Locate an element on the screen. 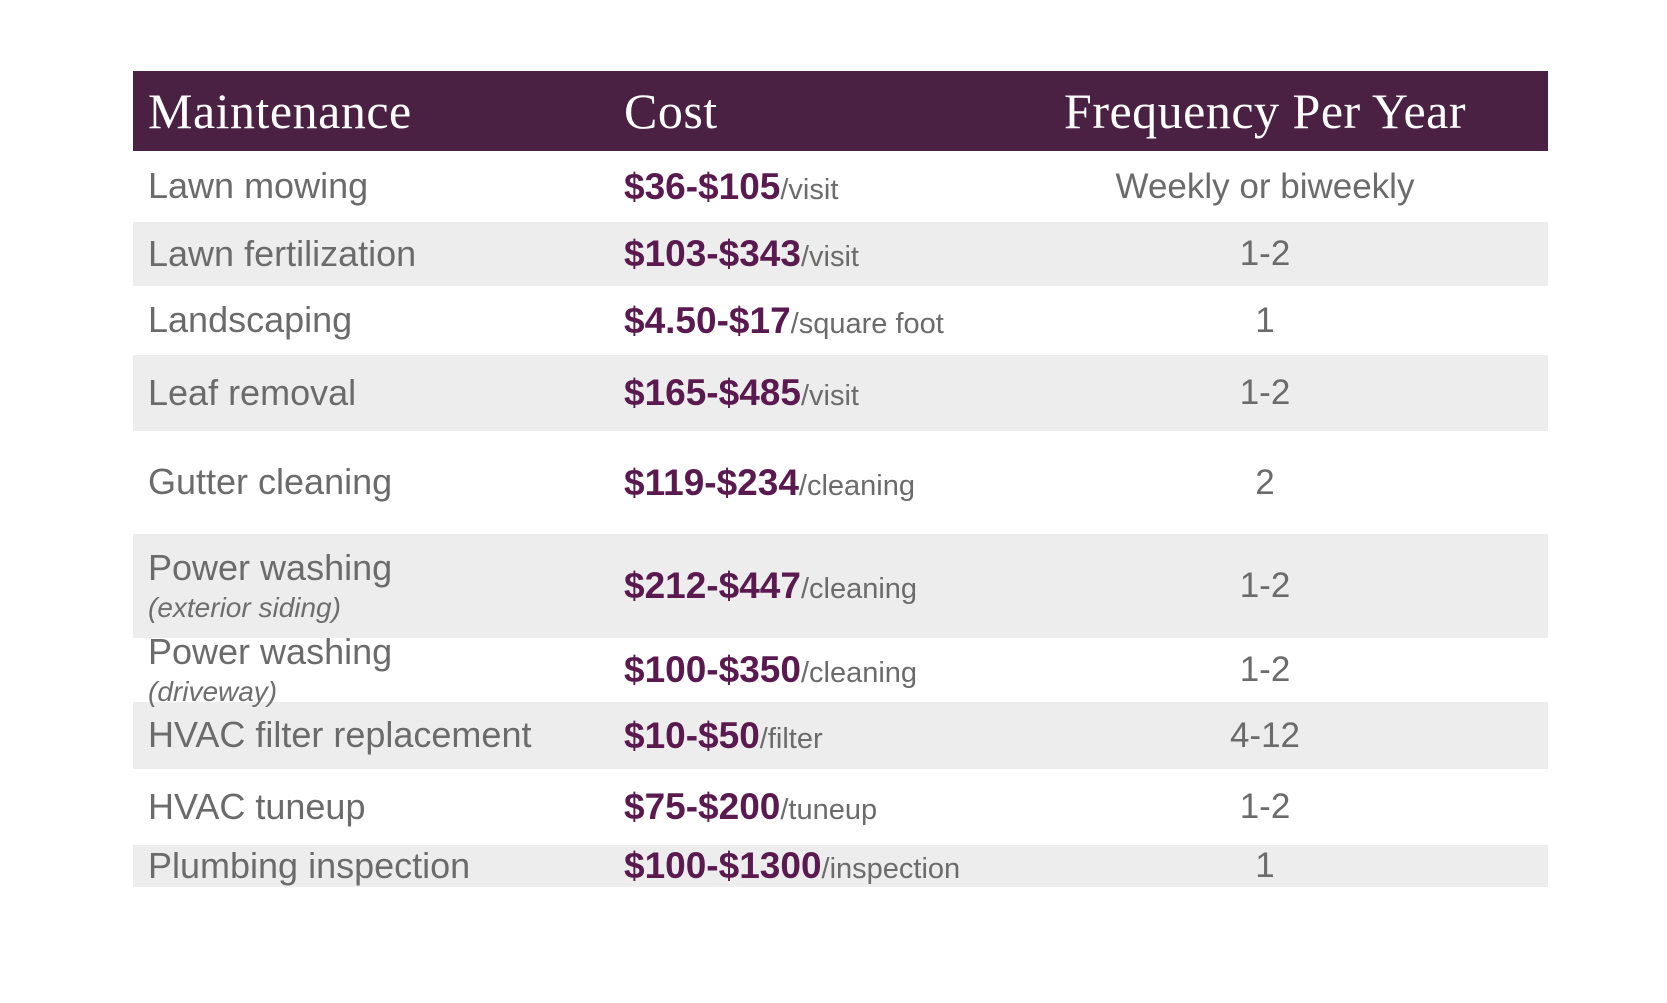  column-header-cost: Cost is located at coordinates (671, 111).